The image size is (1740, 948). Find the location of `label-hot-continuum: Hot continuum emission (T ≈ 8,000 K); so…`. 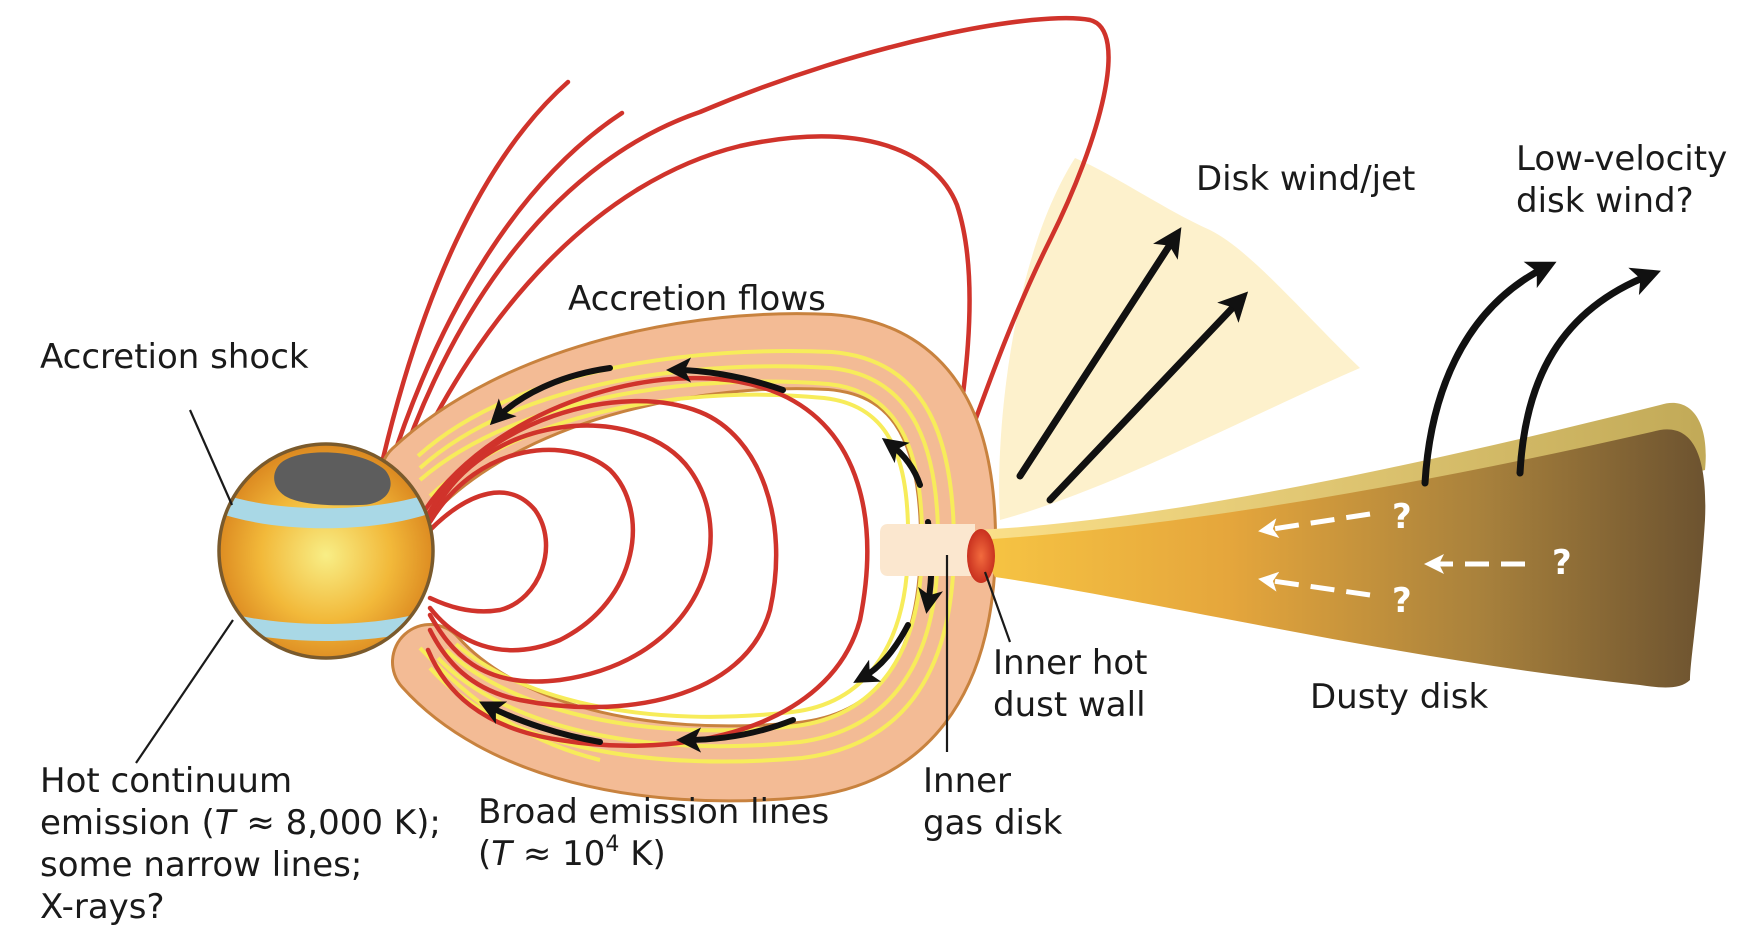

label-hot-continuum: Hot continuum emission (T ≈ 8,000 K); so… is located at coordinates (240, 844).